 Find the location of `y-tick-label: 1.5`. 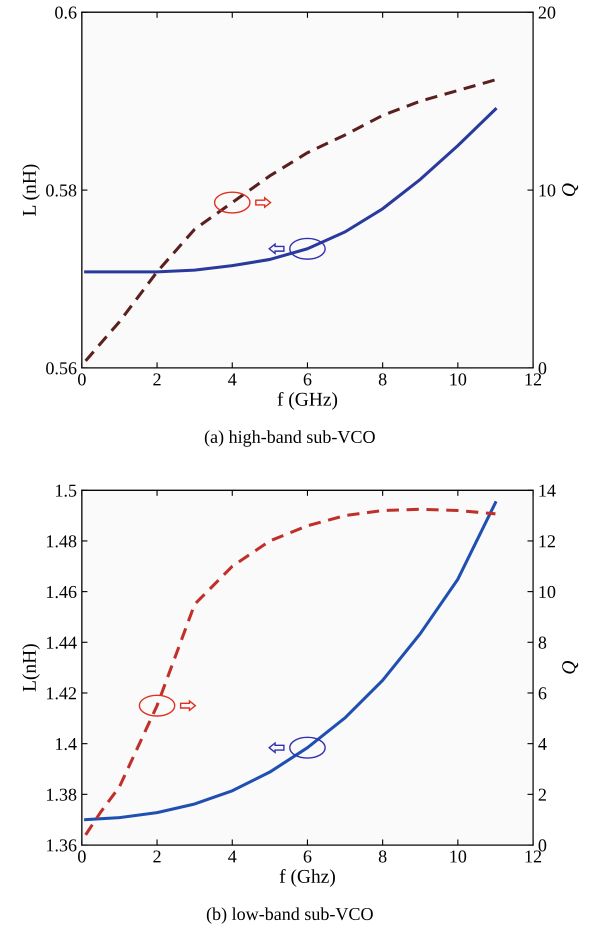

y-tick-label: 1.5 is located at coordinates (66, 490).